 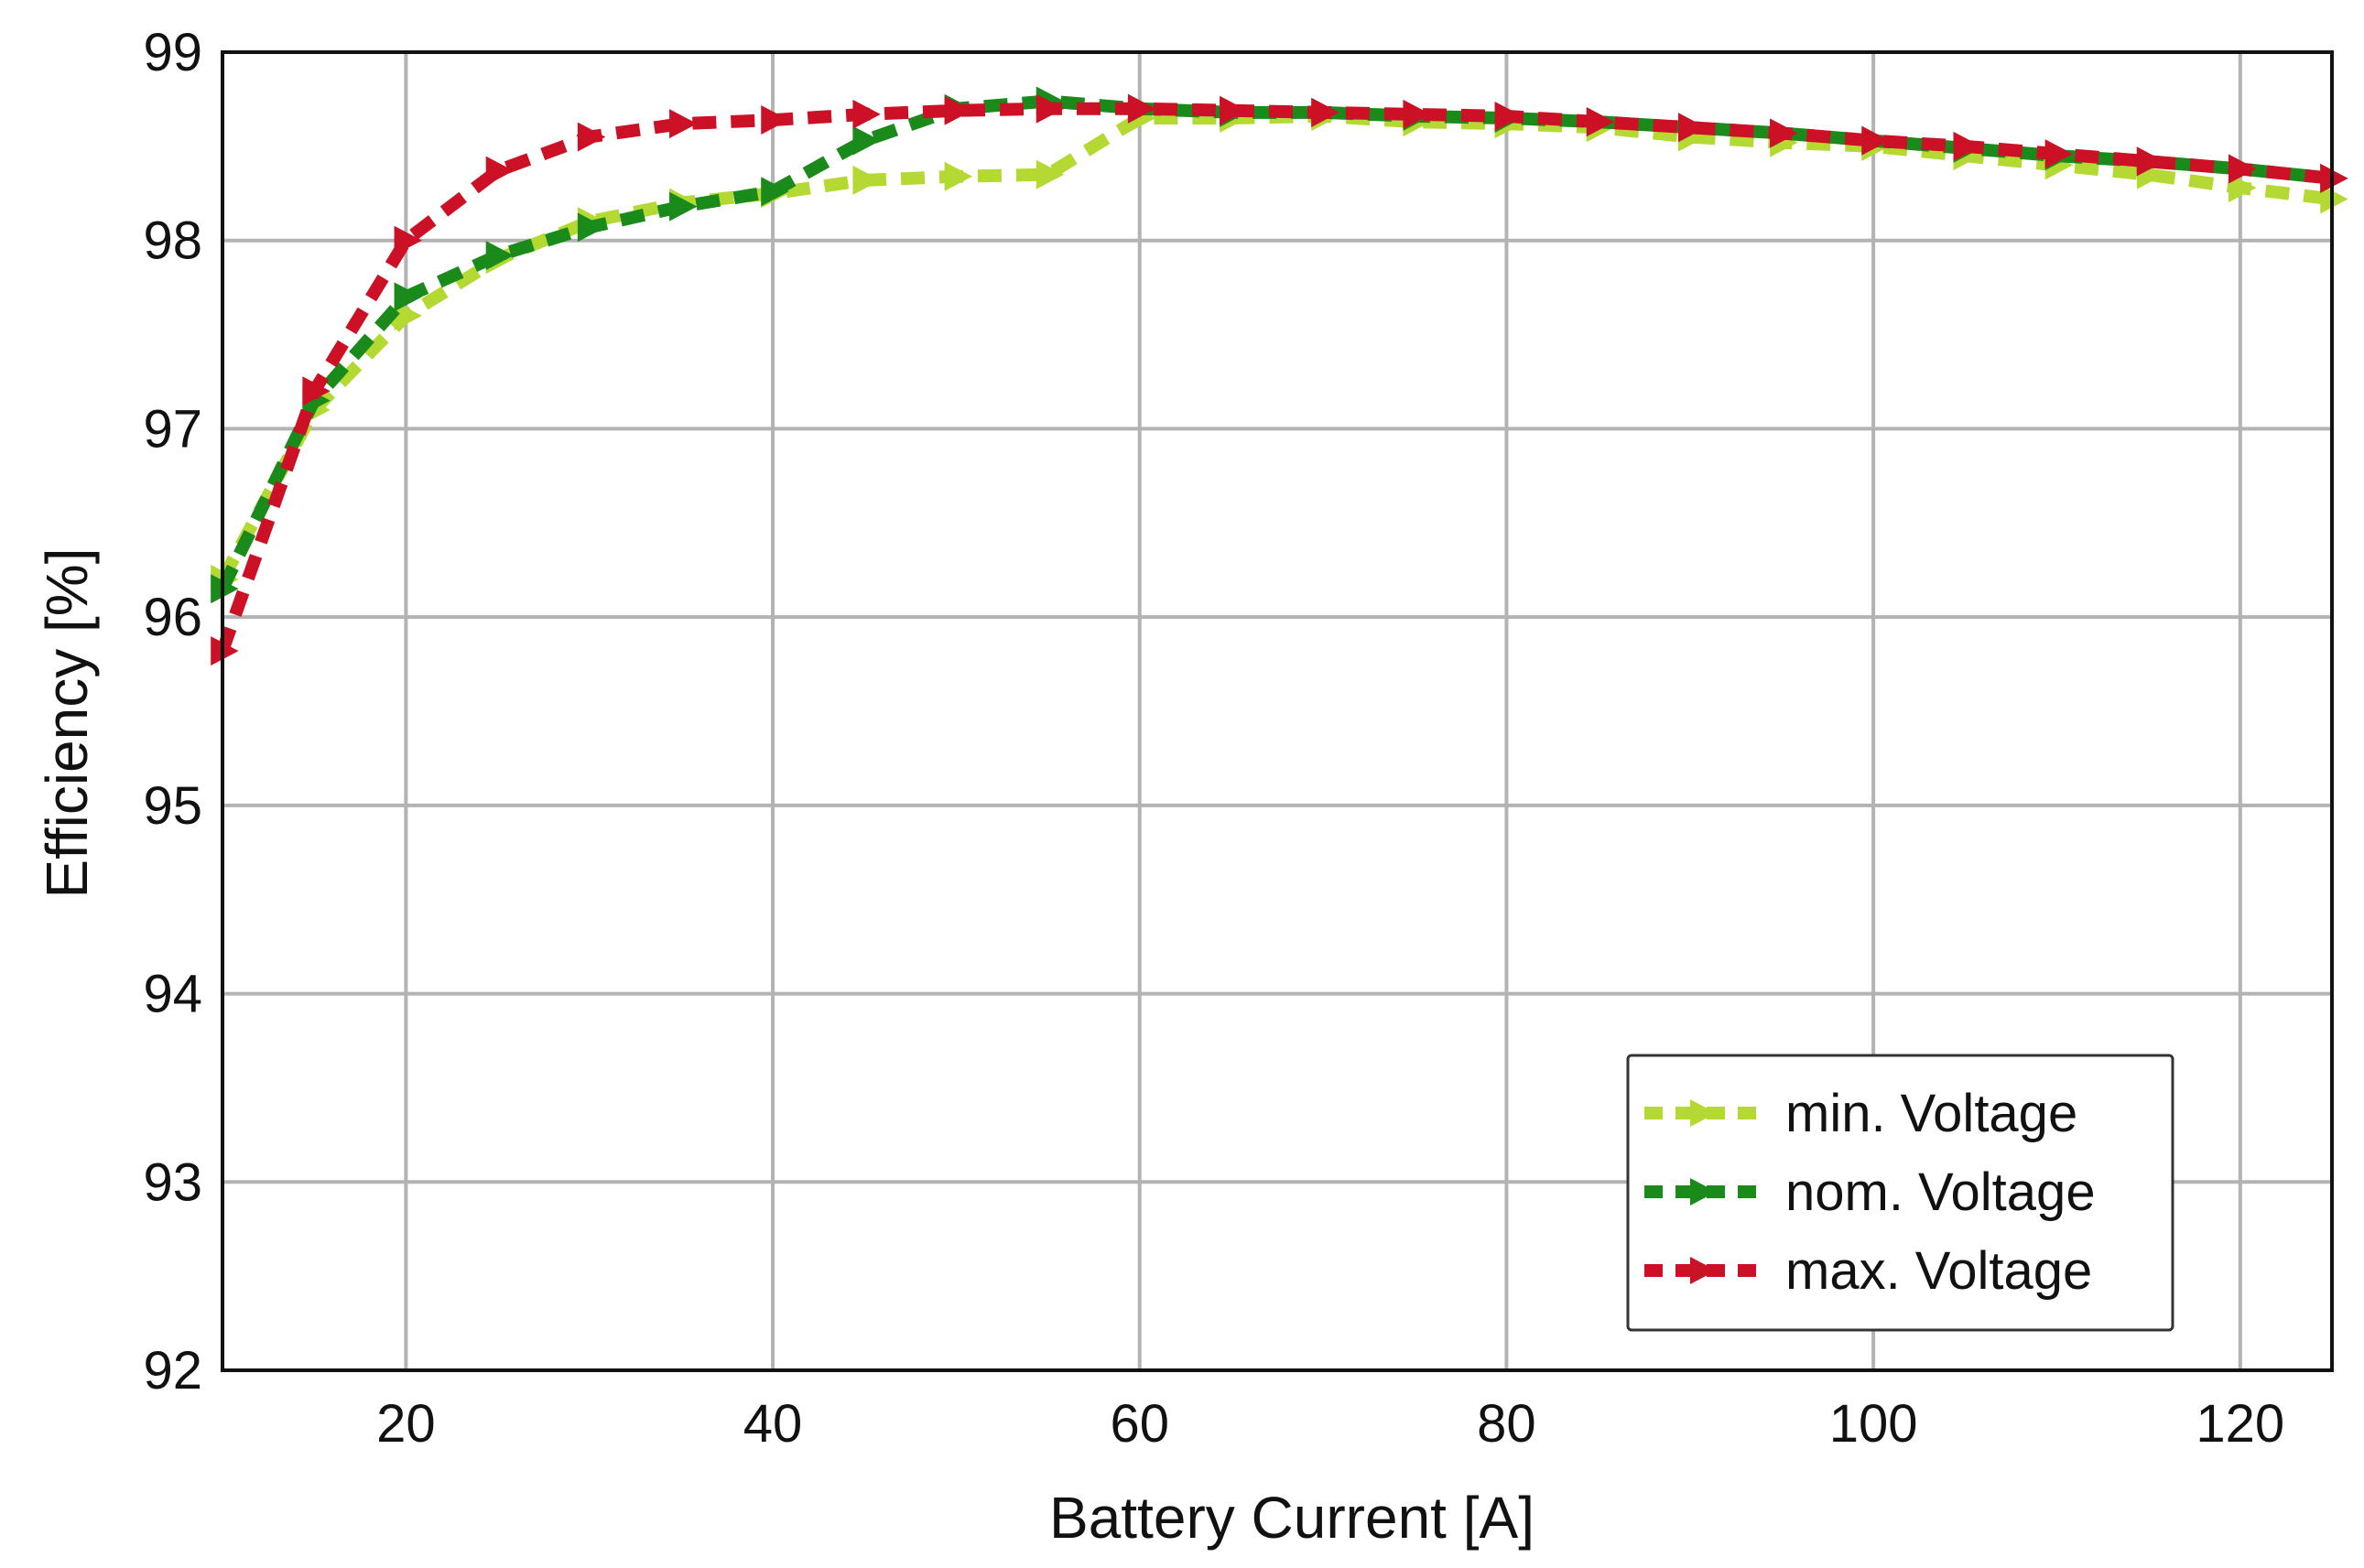 I want to click on y-tick-label: 92, so click(x=172, y=1371).